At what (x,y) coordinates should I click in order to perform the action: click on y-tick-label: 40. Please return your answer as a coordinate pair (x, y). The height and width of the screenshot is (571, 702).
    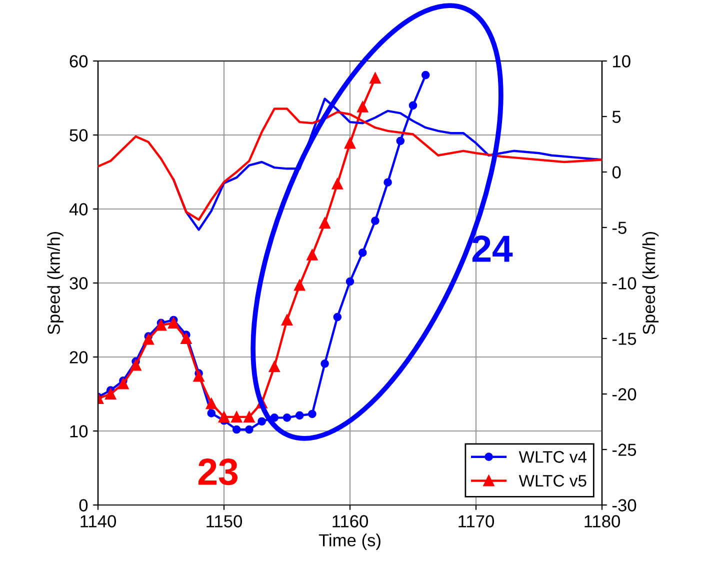
    Looking at the image, I should click on (78, 209).